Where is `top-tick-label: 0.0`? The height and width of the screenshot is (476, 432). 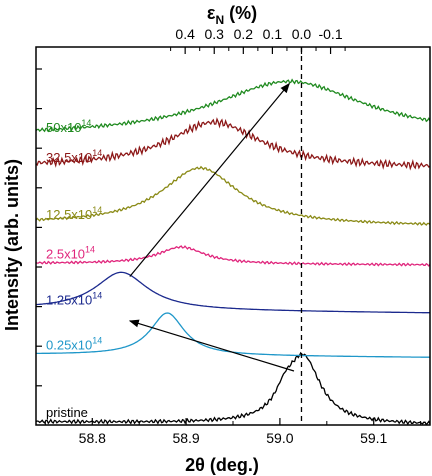
top-tick-label: 0.0 is located at coordinates (302, 34).